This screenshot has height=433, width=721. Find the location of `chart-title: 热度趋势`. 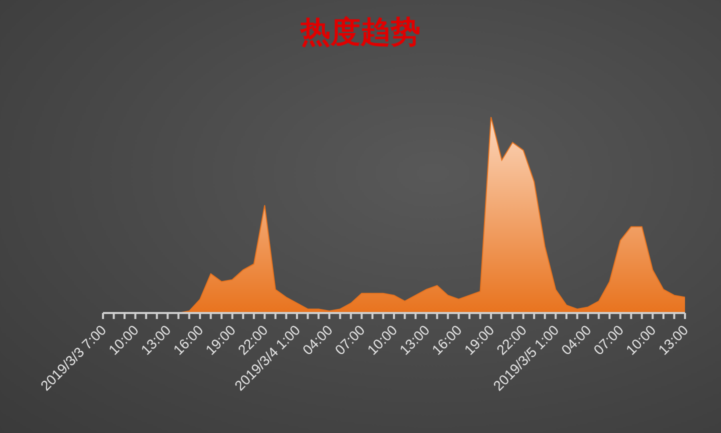

chart-title: 热度趋势 is located at coordinates (360, 33).